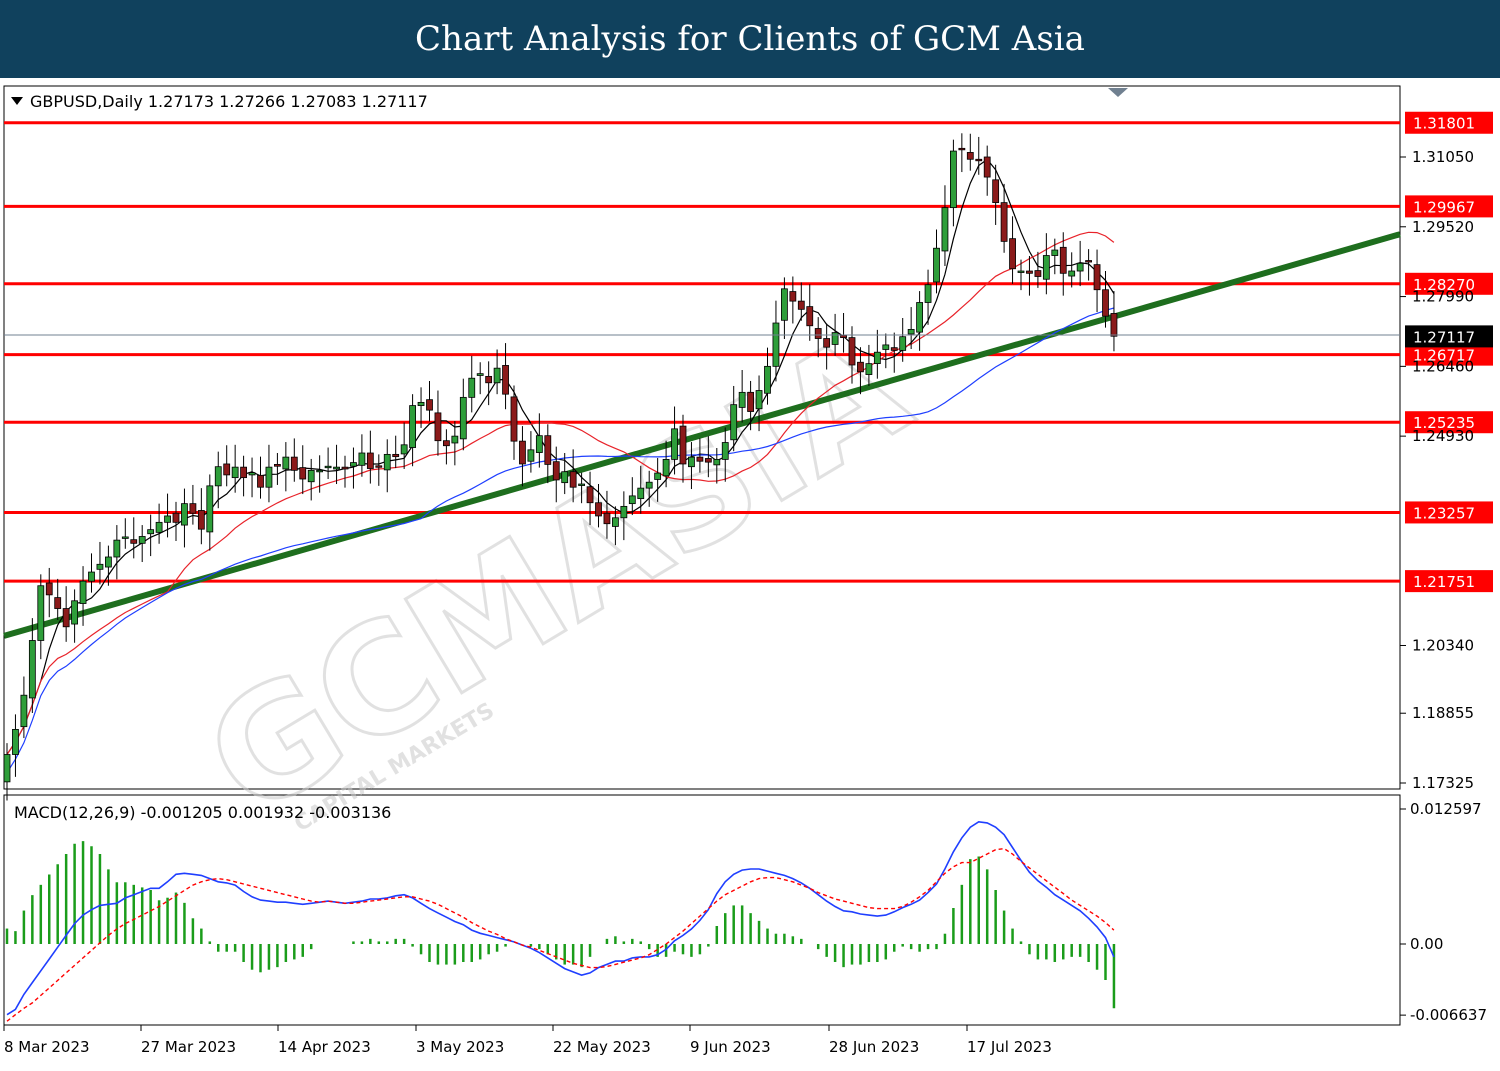  I want to click on level-price-label: 1.28270, so click(1444, 285).